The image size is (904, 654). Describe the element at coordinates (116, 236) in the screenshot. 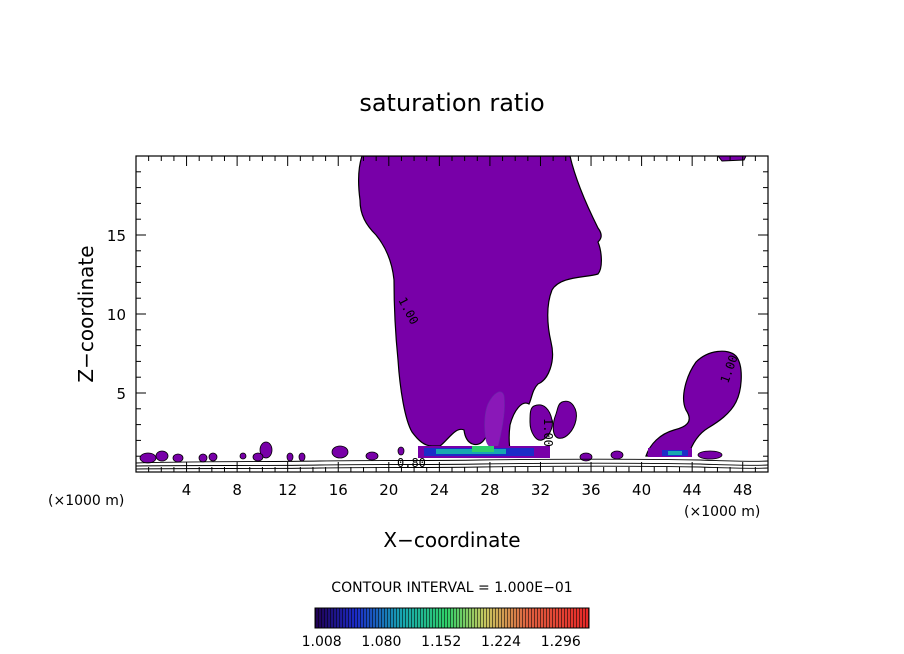

I see `y-tick-label: 15` at that location.